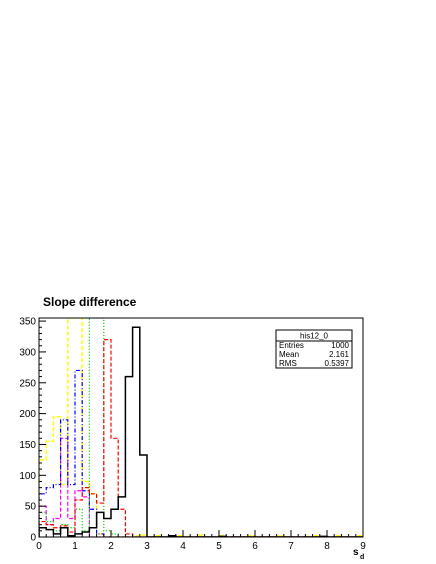 Image resolution: width=436 pixels, height=564 pixels. What do you see at coordinates (289, 354) in the screenshot?
I see `stats-label-mean: Mean` at bounding box center [289, 354].